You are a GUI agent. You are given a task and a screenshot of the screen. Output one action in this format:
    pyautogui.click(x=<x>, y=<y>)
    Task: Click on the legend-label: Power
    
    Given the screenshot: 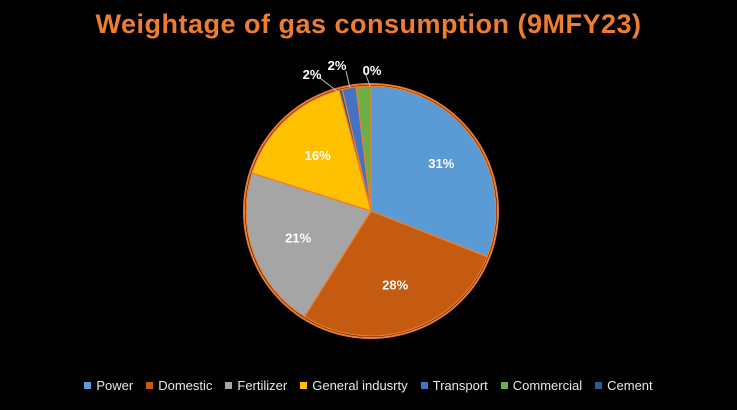 What is the action you would take?
    pyautogui.click(x=115, y=385)
    